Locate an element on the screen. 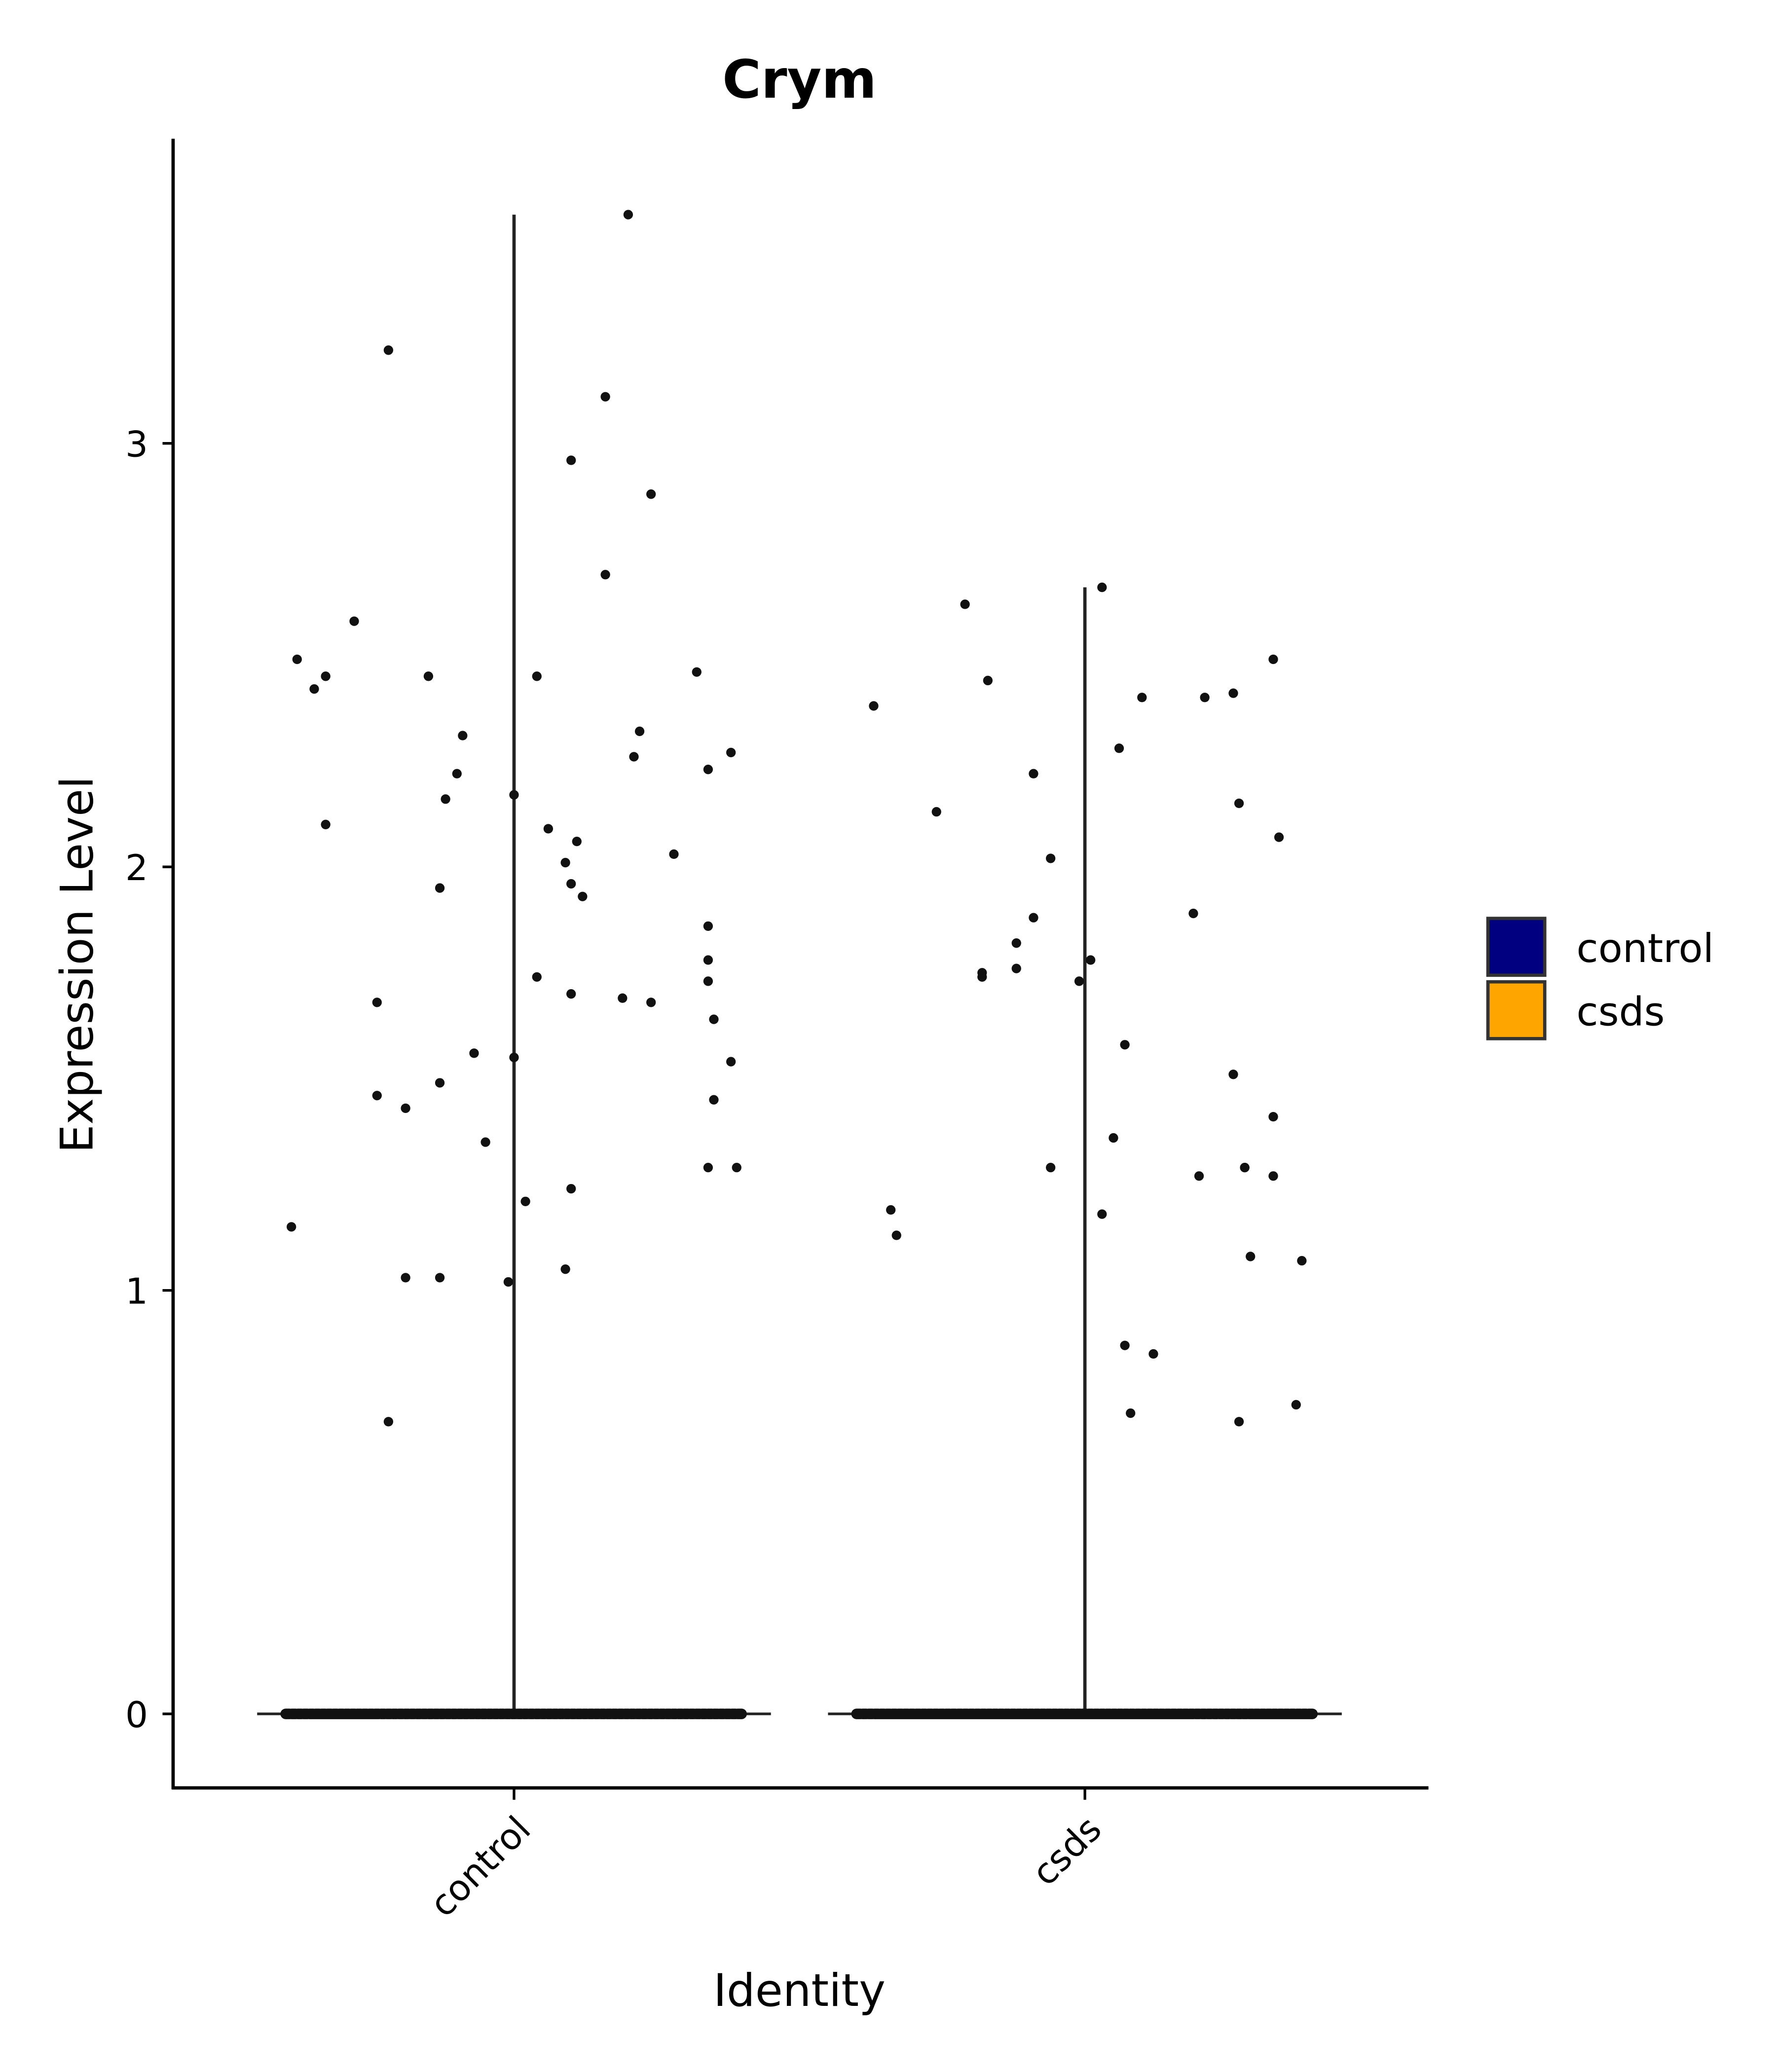 This screenshot has width=1776, height=2072. x-tick-label: csds is located at coordinates (1067, 1852).